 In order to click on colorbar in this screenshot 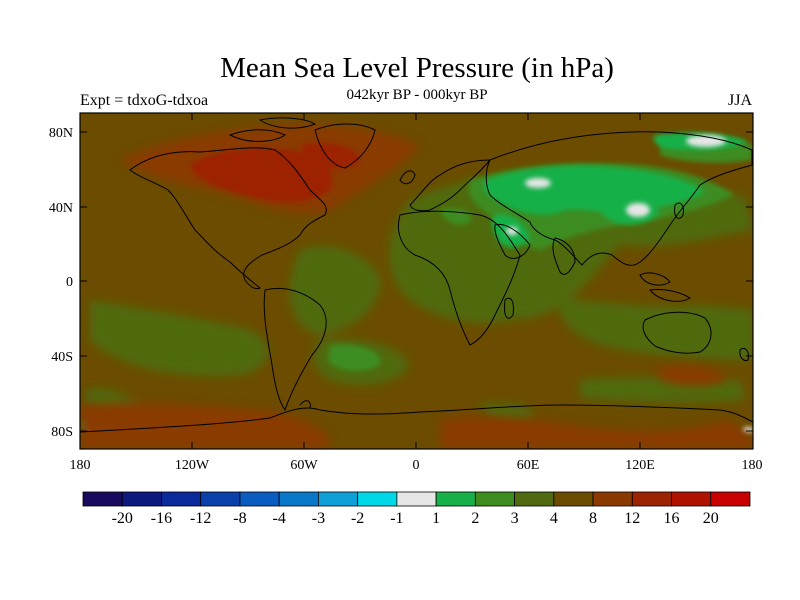, I will do `click(416, 499)`.